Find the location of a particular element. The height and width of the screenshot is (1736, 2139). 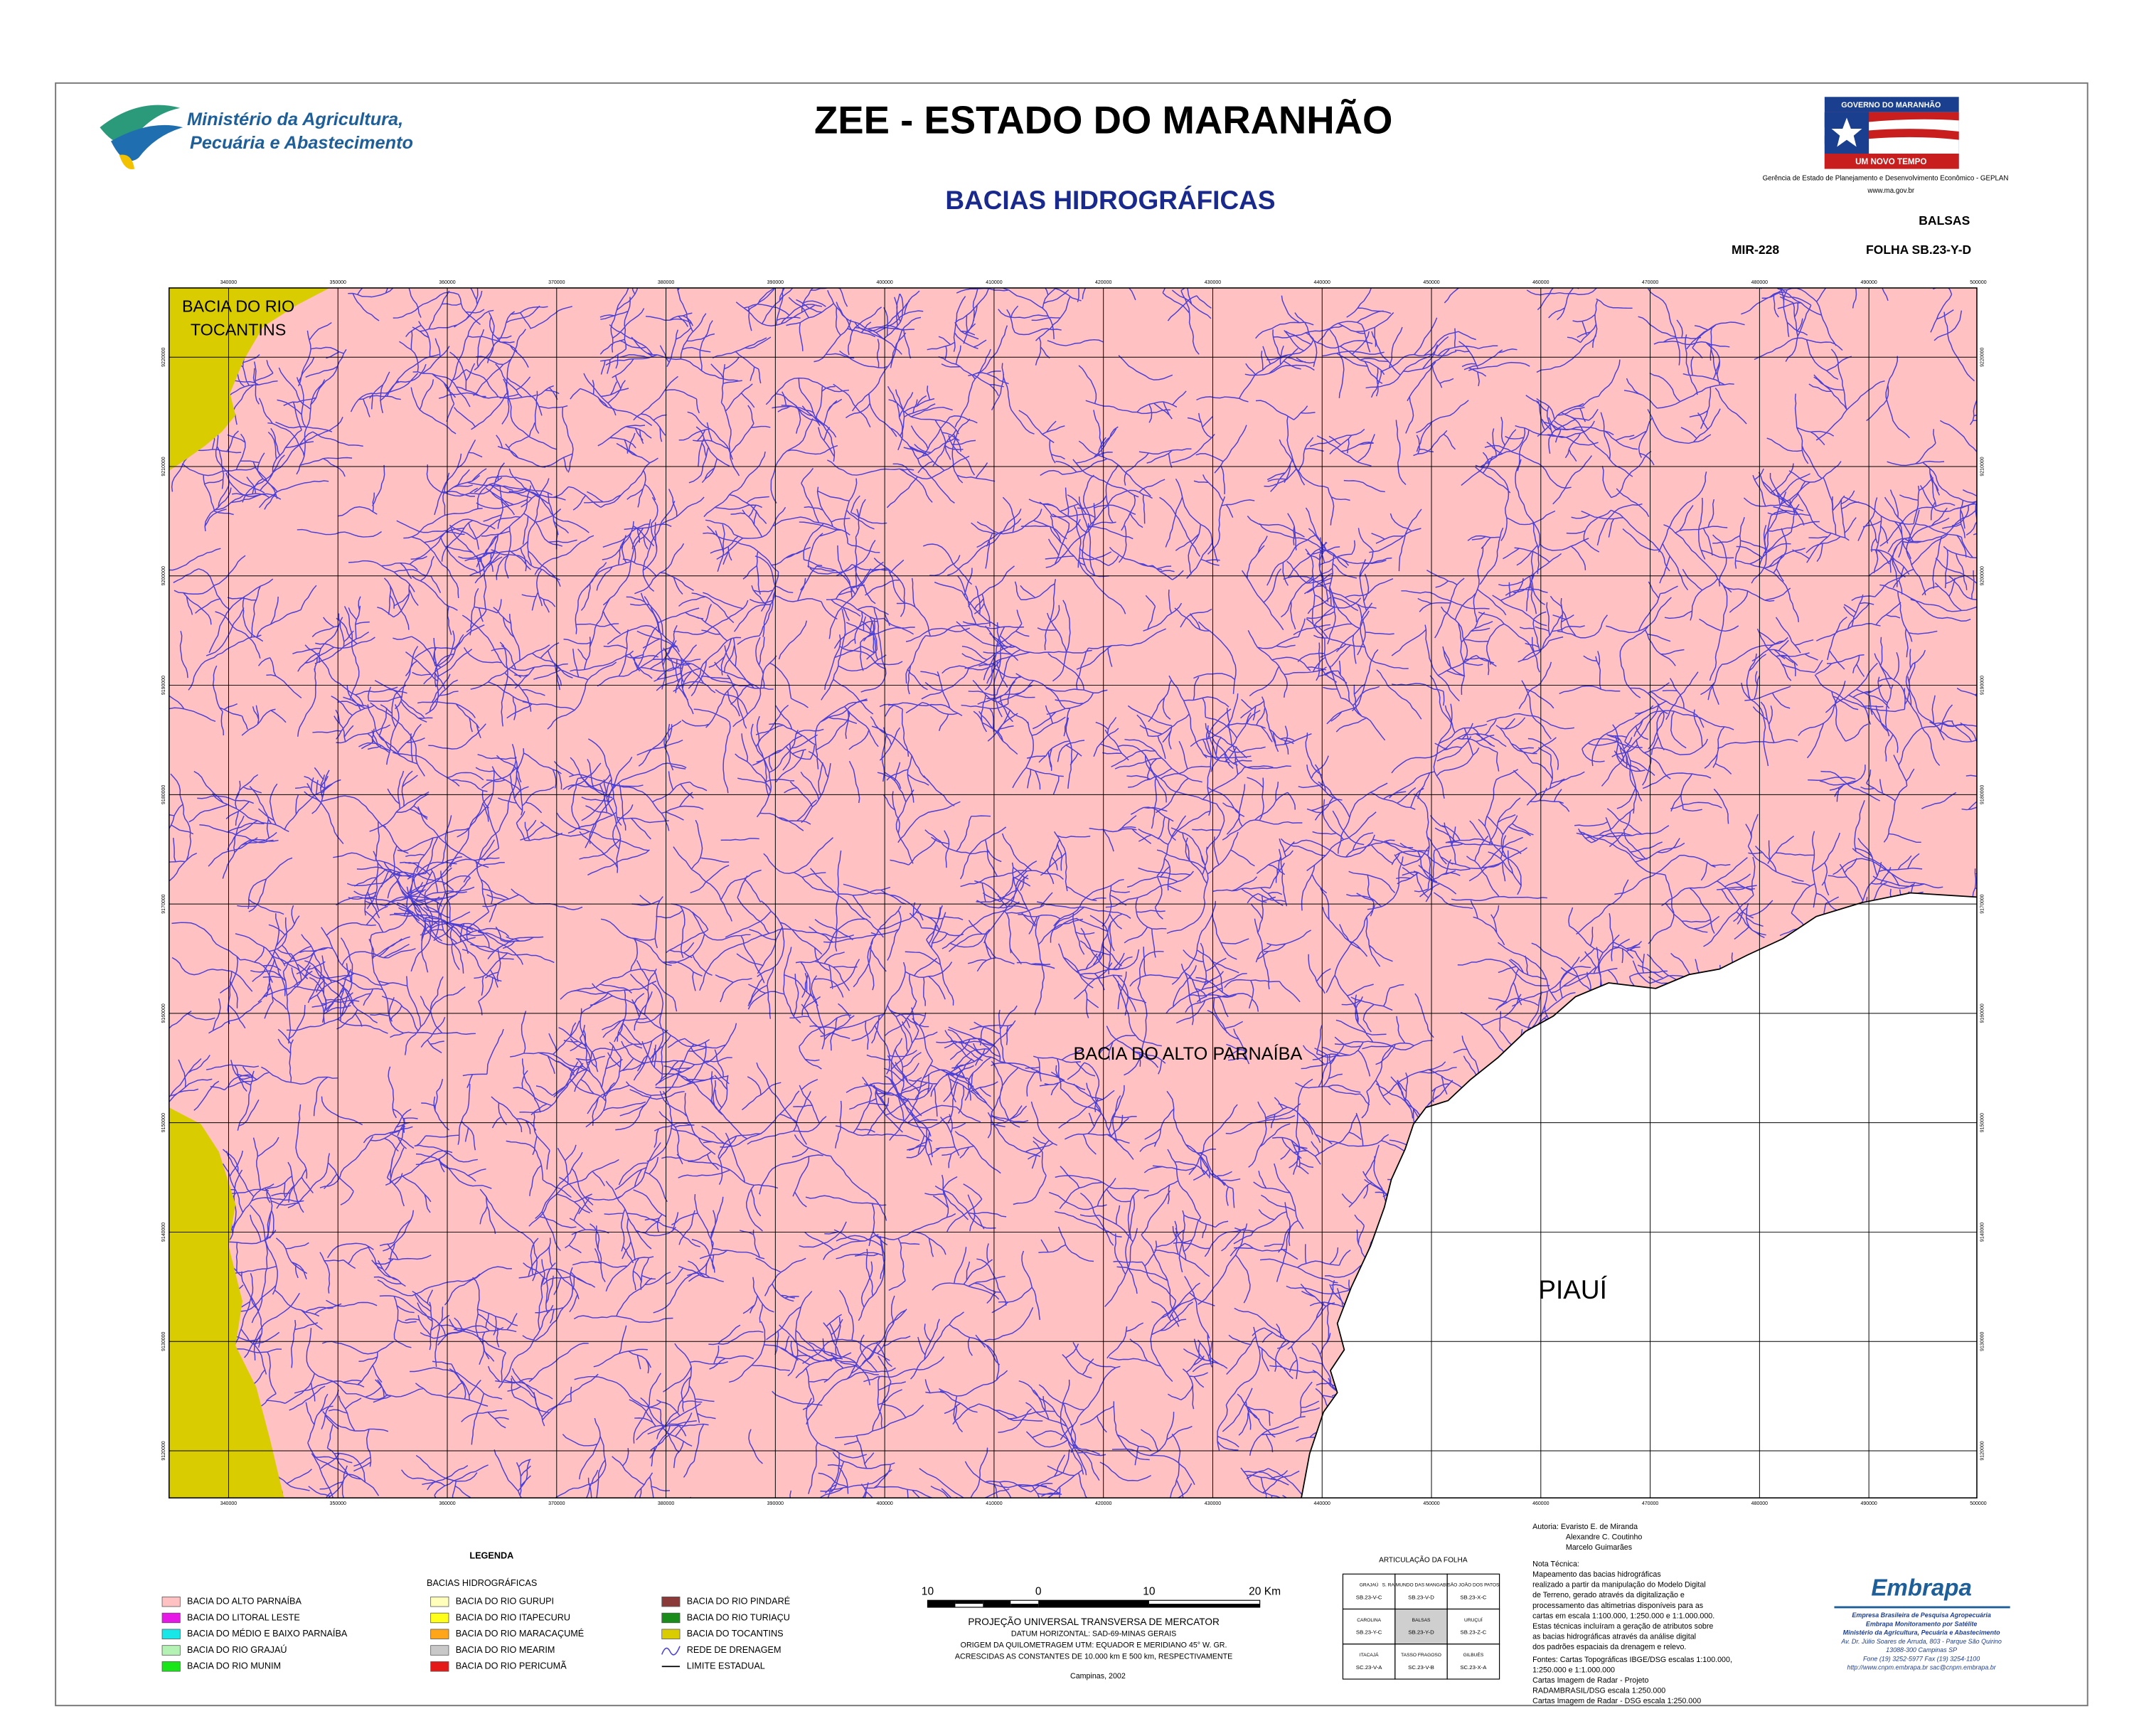

embrapa-info: Fone (19) 3252-5977 Fax (19) 3254-1100 is located at coordinates (1921, 1658).